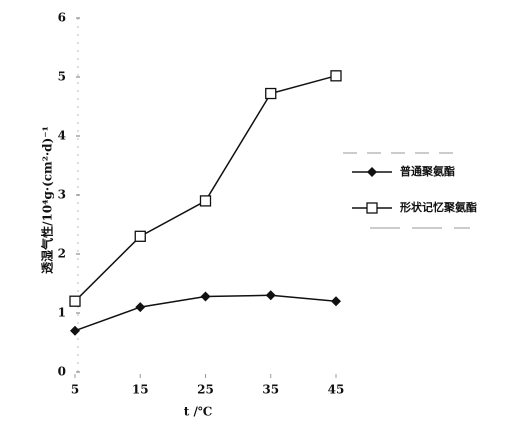 This screenshot has height=436, width=519. Describe the element at coordinates (427, 171) in the screenshot. I see `legend-label: 普通聚氨酯` at that location.